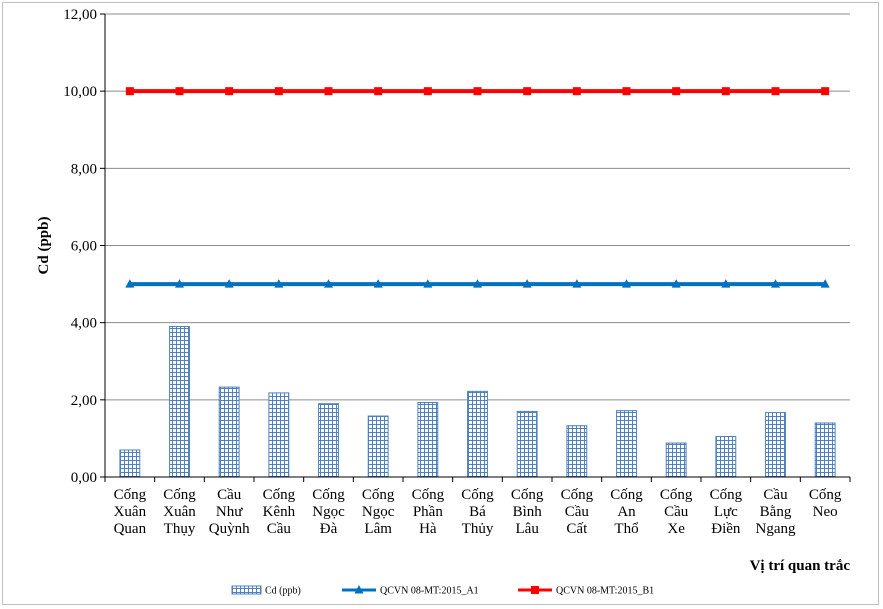 This screenshot has width=883, height=609. What do you see at coordinates (776, 512) in the screenshot?
I see `x-category-label: Cầu Bằng Ngang` at bounding box center [776, 512].